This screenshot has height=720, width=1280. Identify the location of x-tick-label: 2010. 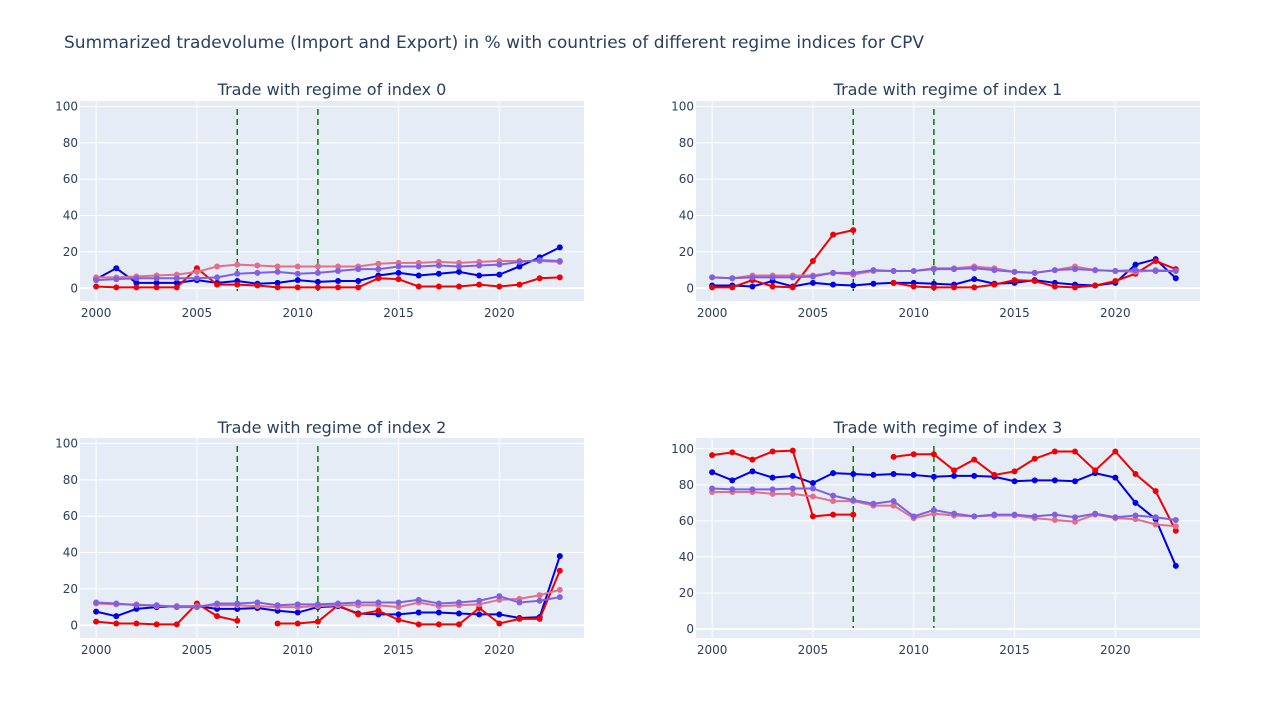
(913, 313).